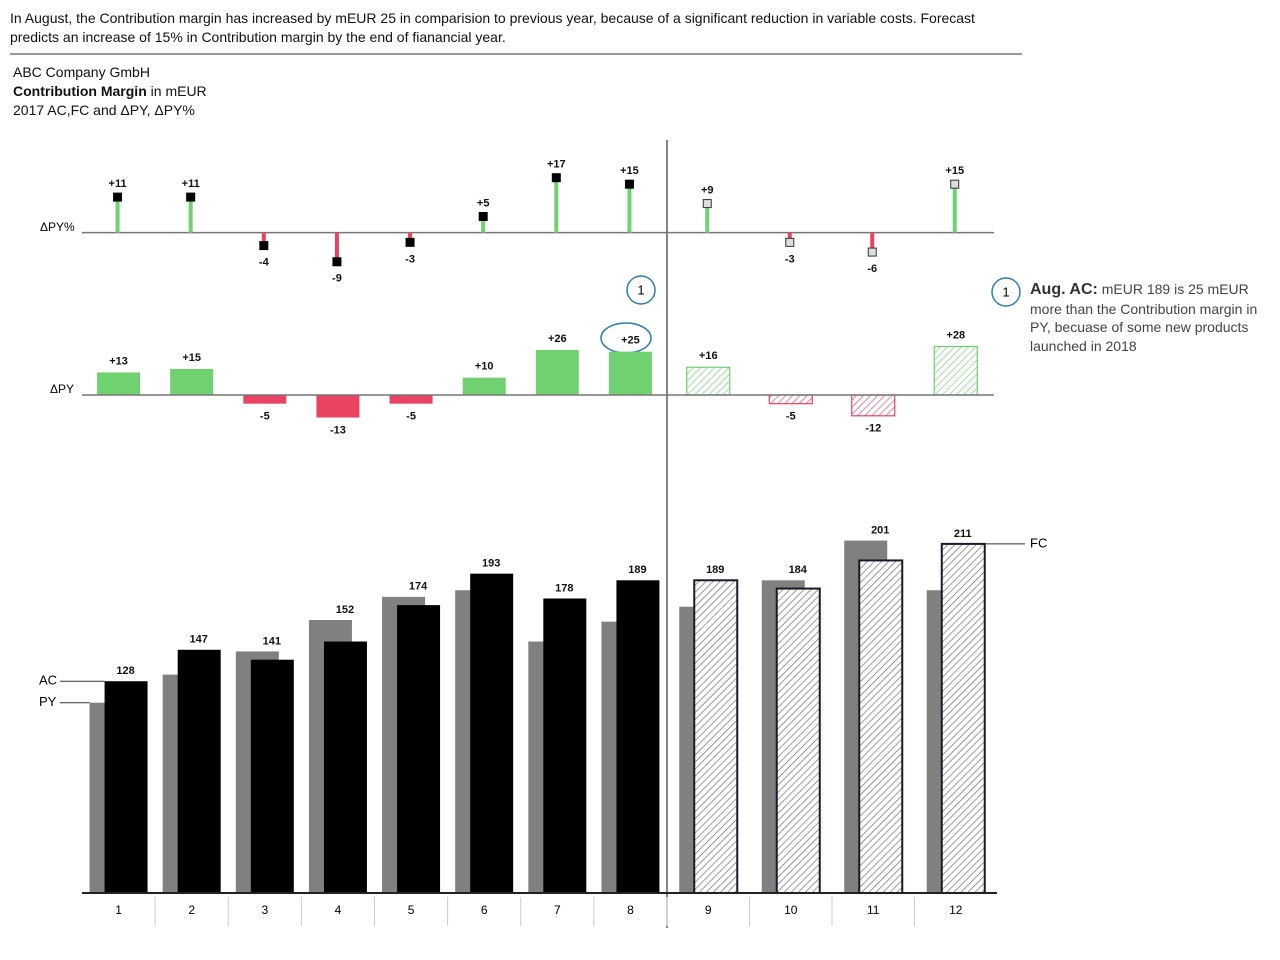  What do you see at coordinates (62, 389) in the screenshot?
I see `axis-label: ΔPY` at bounding box center [62, 389].